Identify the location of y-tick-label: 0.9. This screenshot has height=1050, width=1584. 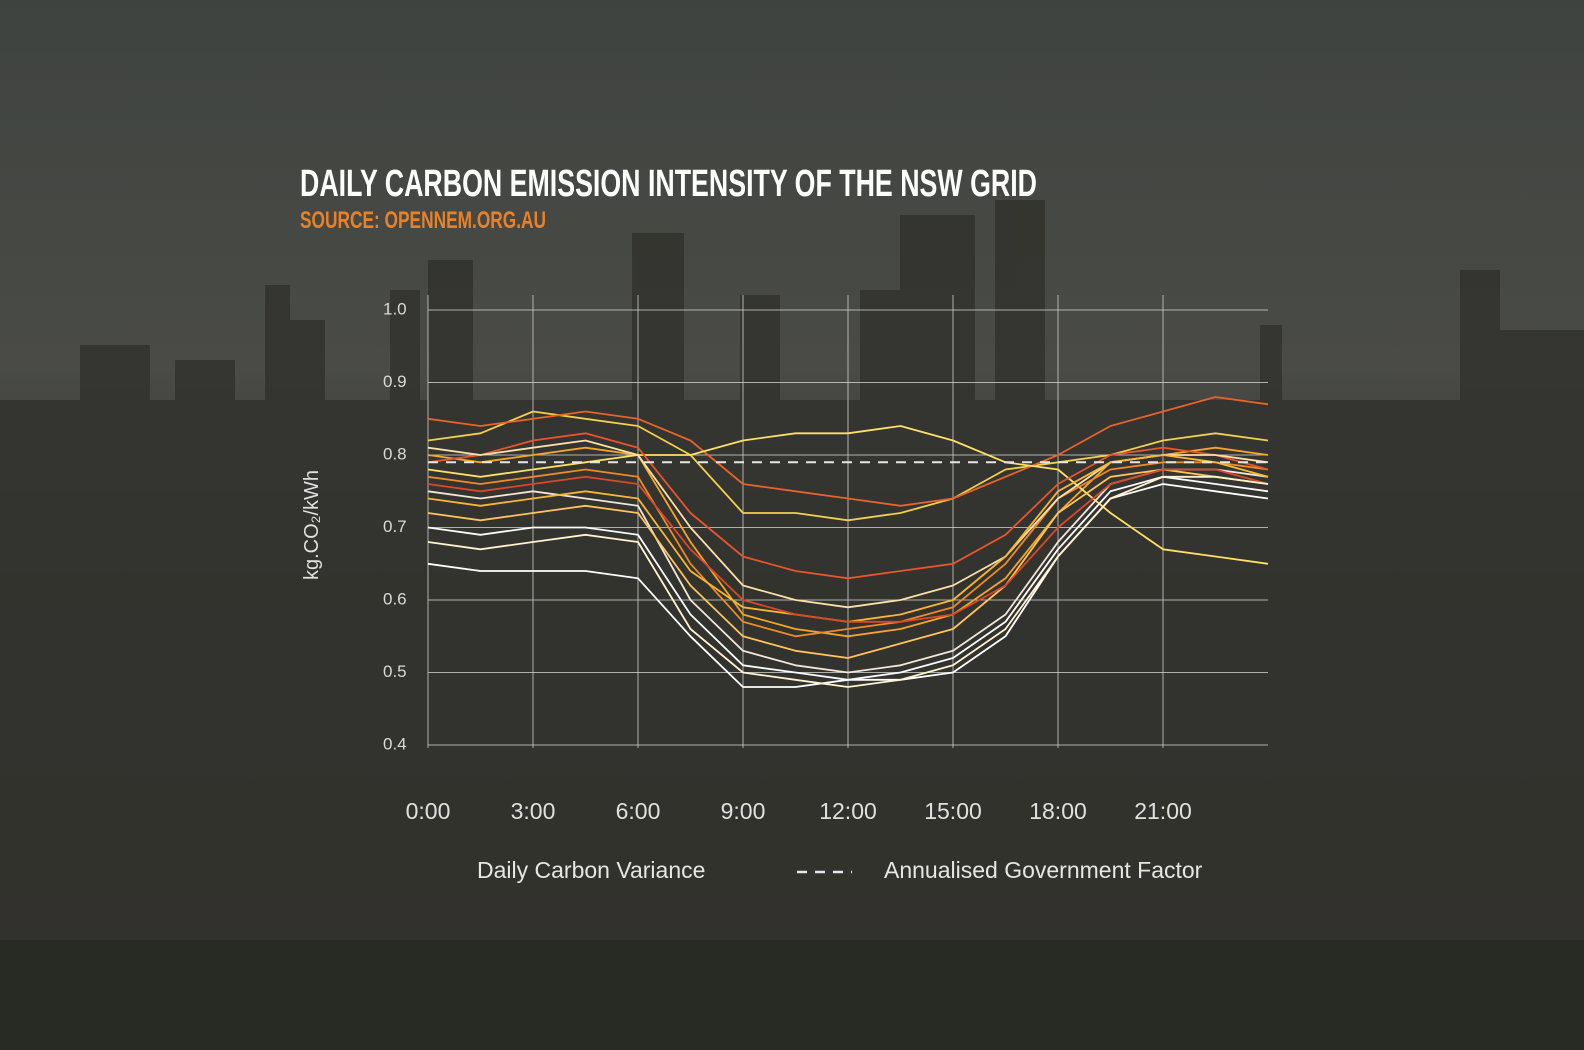
(395, 381).